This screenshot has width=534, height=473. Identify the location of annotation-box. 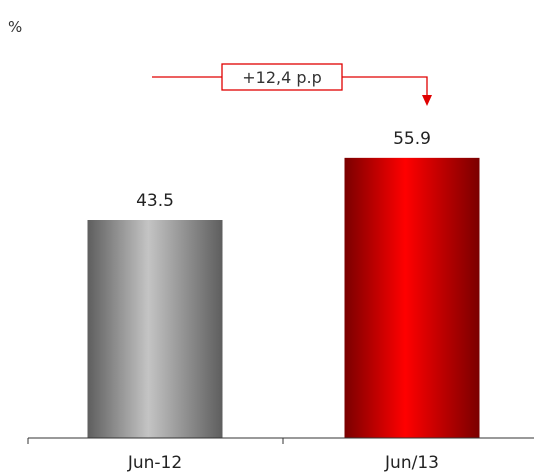
(282, 77).